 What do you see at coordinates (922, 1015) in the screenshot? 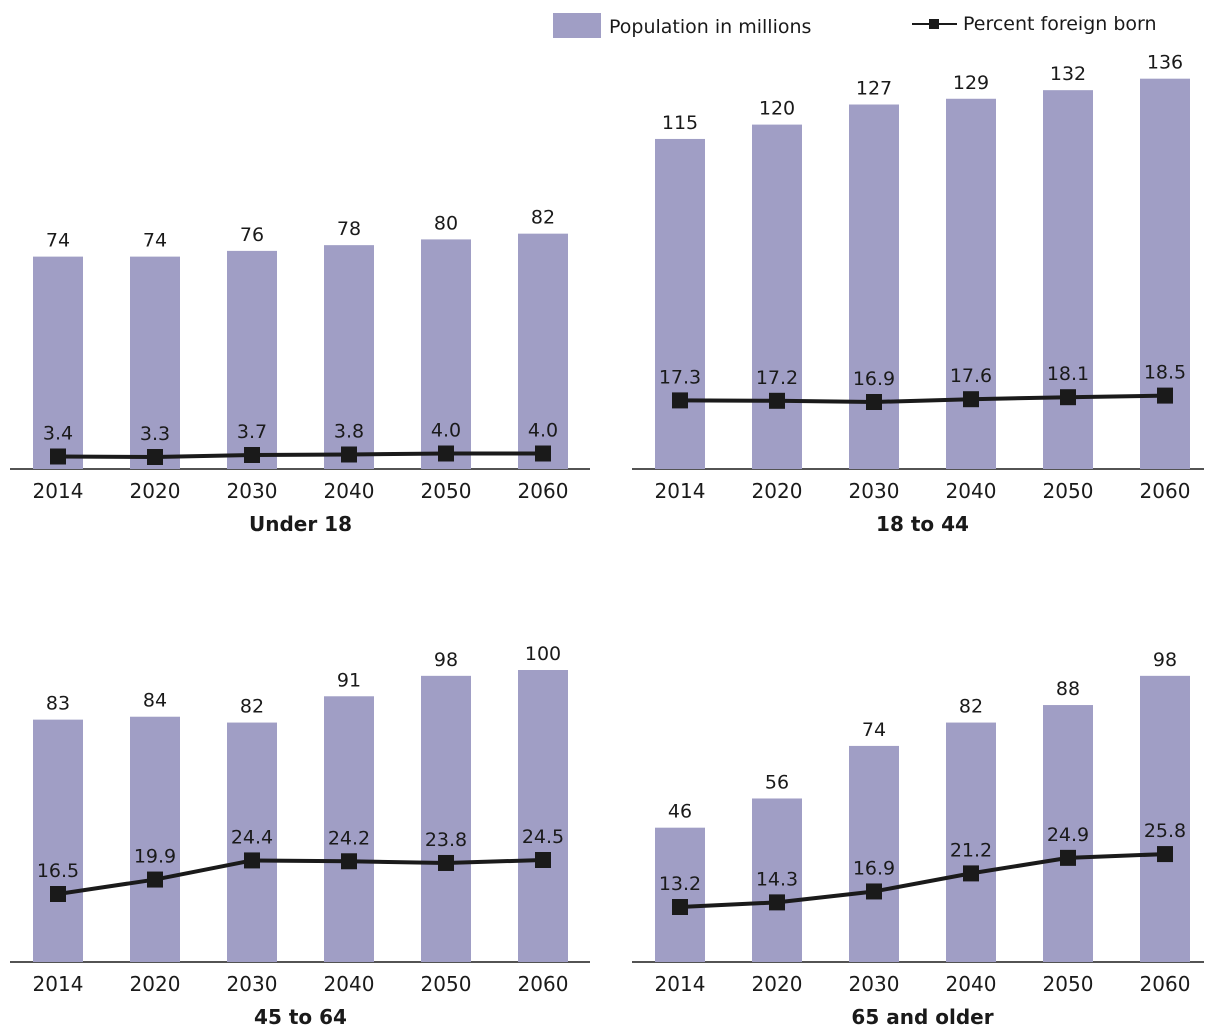
I see `panel-title: 65 and older` at bounding box center [922, 1015].